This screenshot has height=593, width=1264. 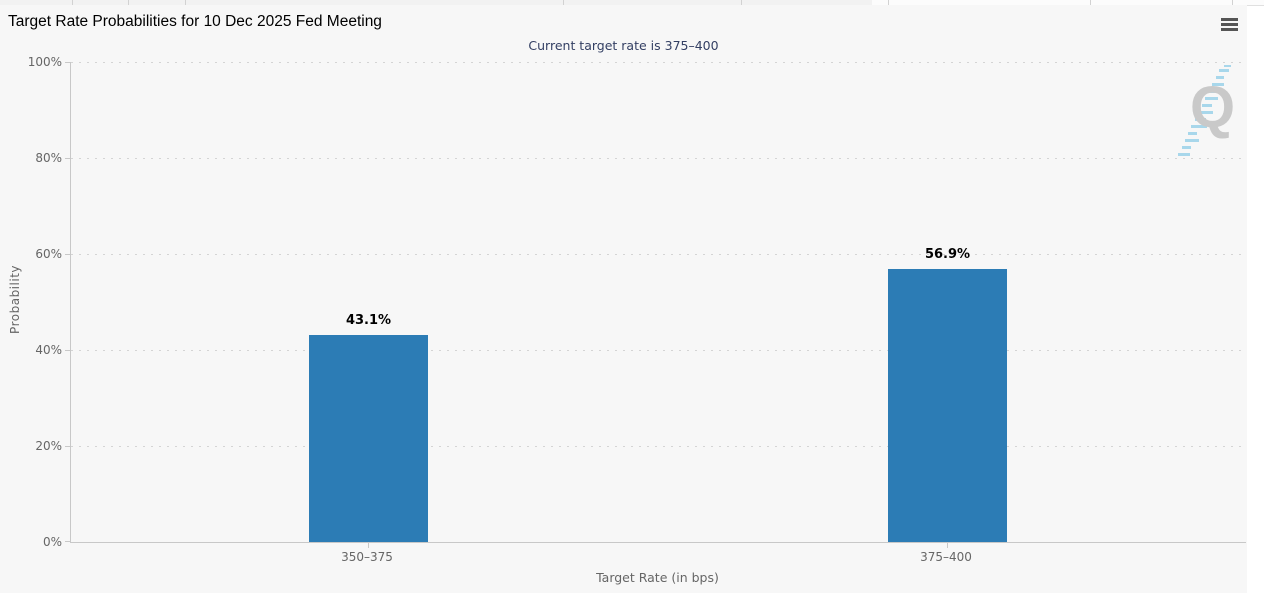 What do you see at coordinates (368, 321) in the screenshot?
I see `bar-value-label: 43.1%` at bounding box center [368, 321].